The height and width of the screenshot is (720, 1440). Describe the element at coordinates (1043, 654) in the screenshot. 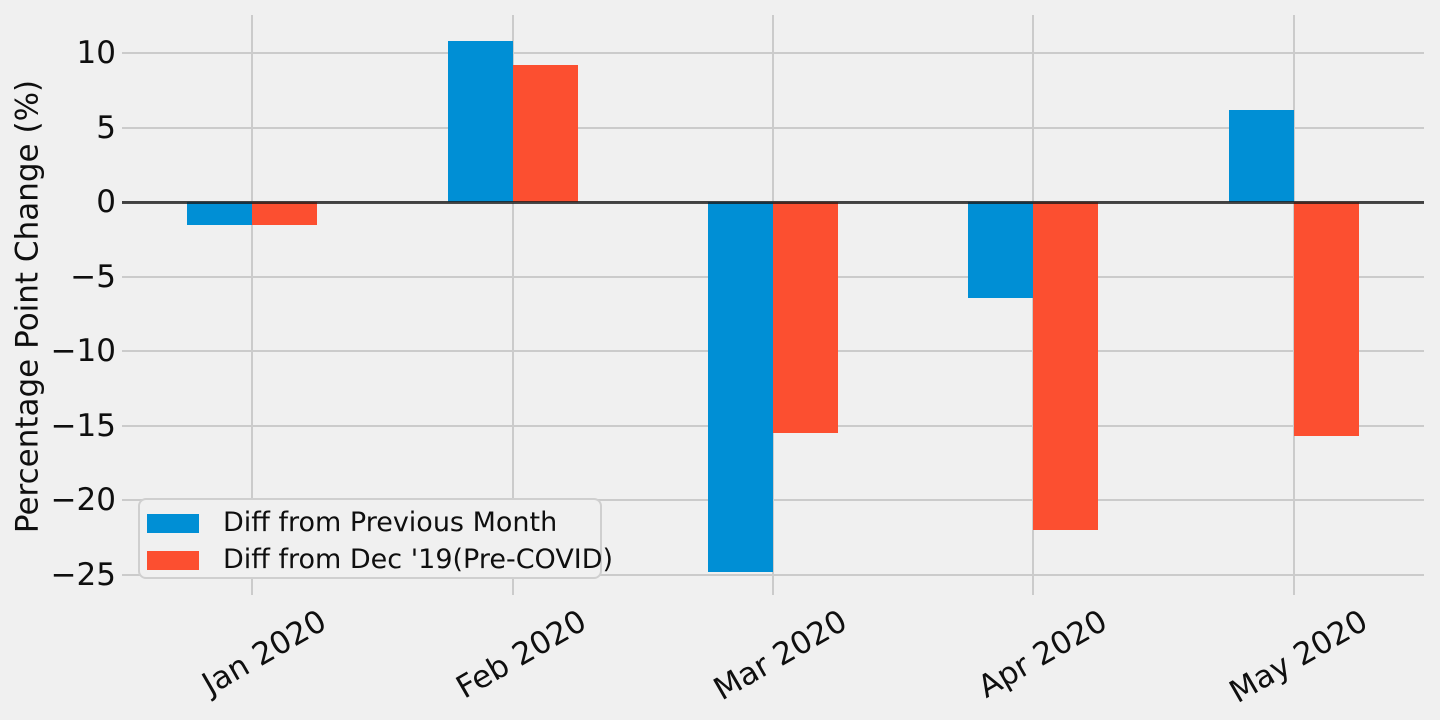

I see `x-tick-label: Apr 2020` at that location.